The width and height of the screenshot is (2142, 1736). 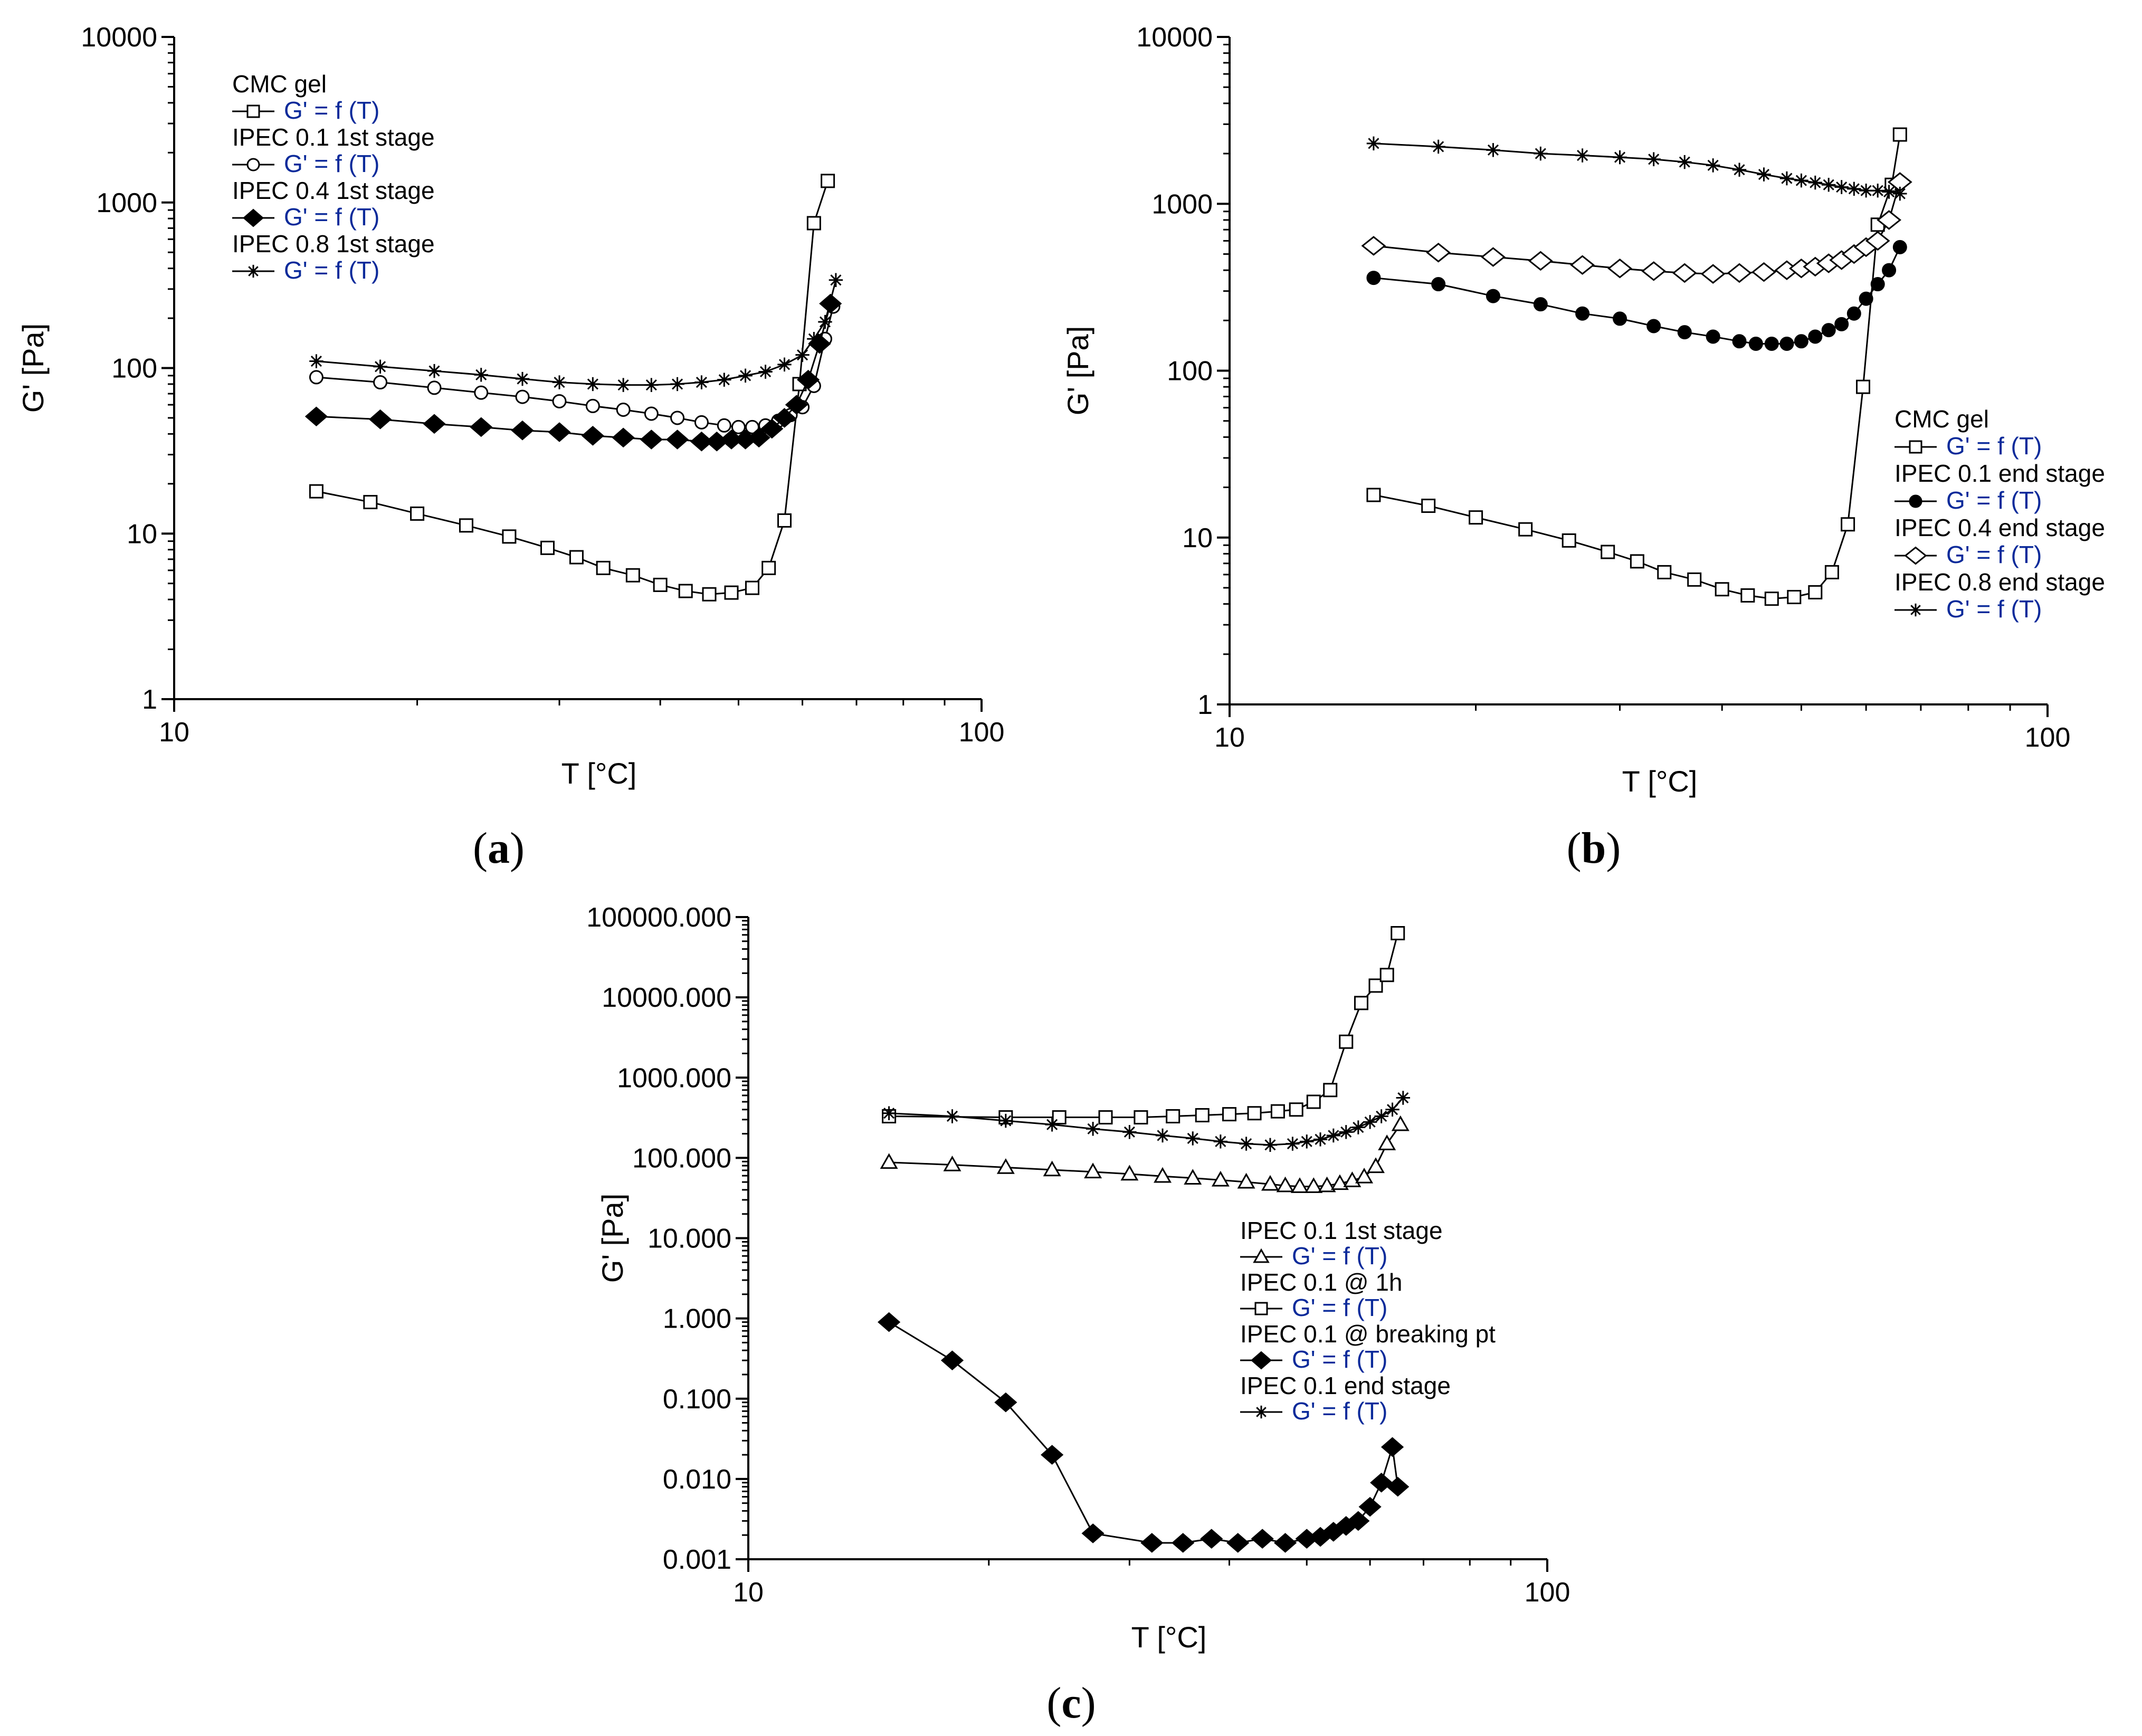 I want to click on x-tick-label: 10, so click(x=174, y=733).